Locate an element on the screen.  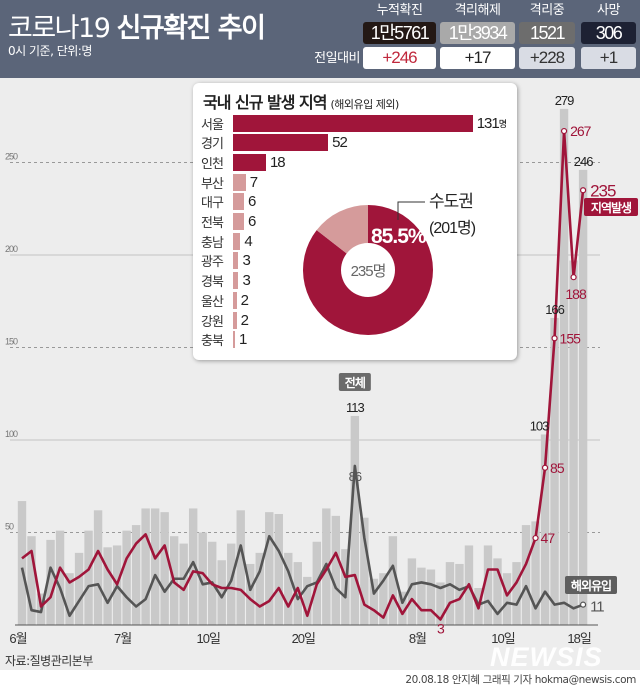
credit-line: 20.08.18 안지혜 그래픽 기자 hokma@newsis.com is located at coordinates (520, 680).